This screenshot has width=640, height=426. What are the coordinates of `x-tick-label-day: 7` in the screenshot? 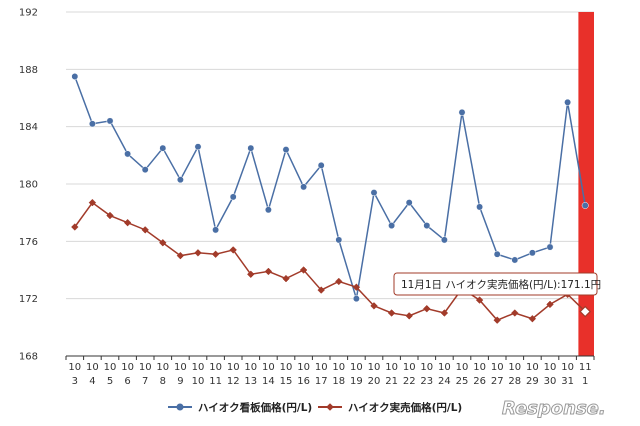 It's located at (145, 381).